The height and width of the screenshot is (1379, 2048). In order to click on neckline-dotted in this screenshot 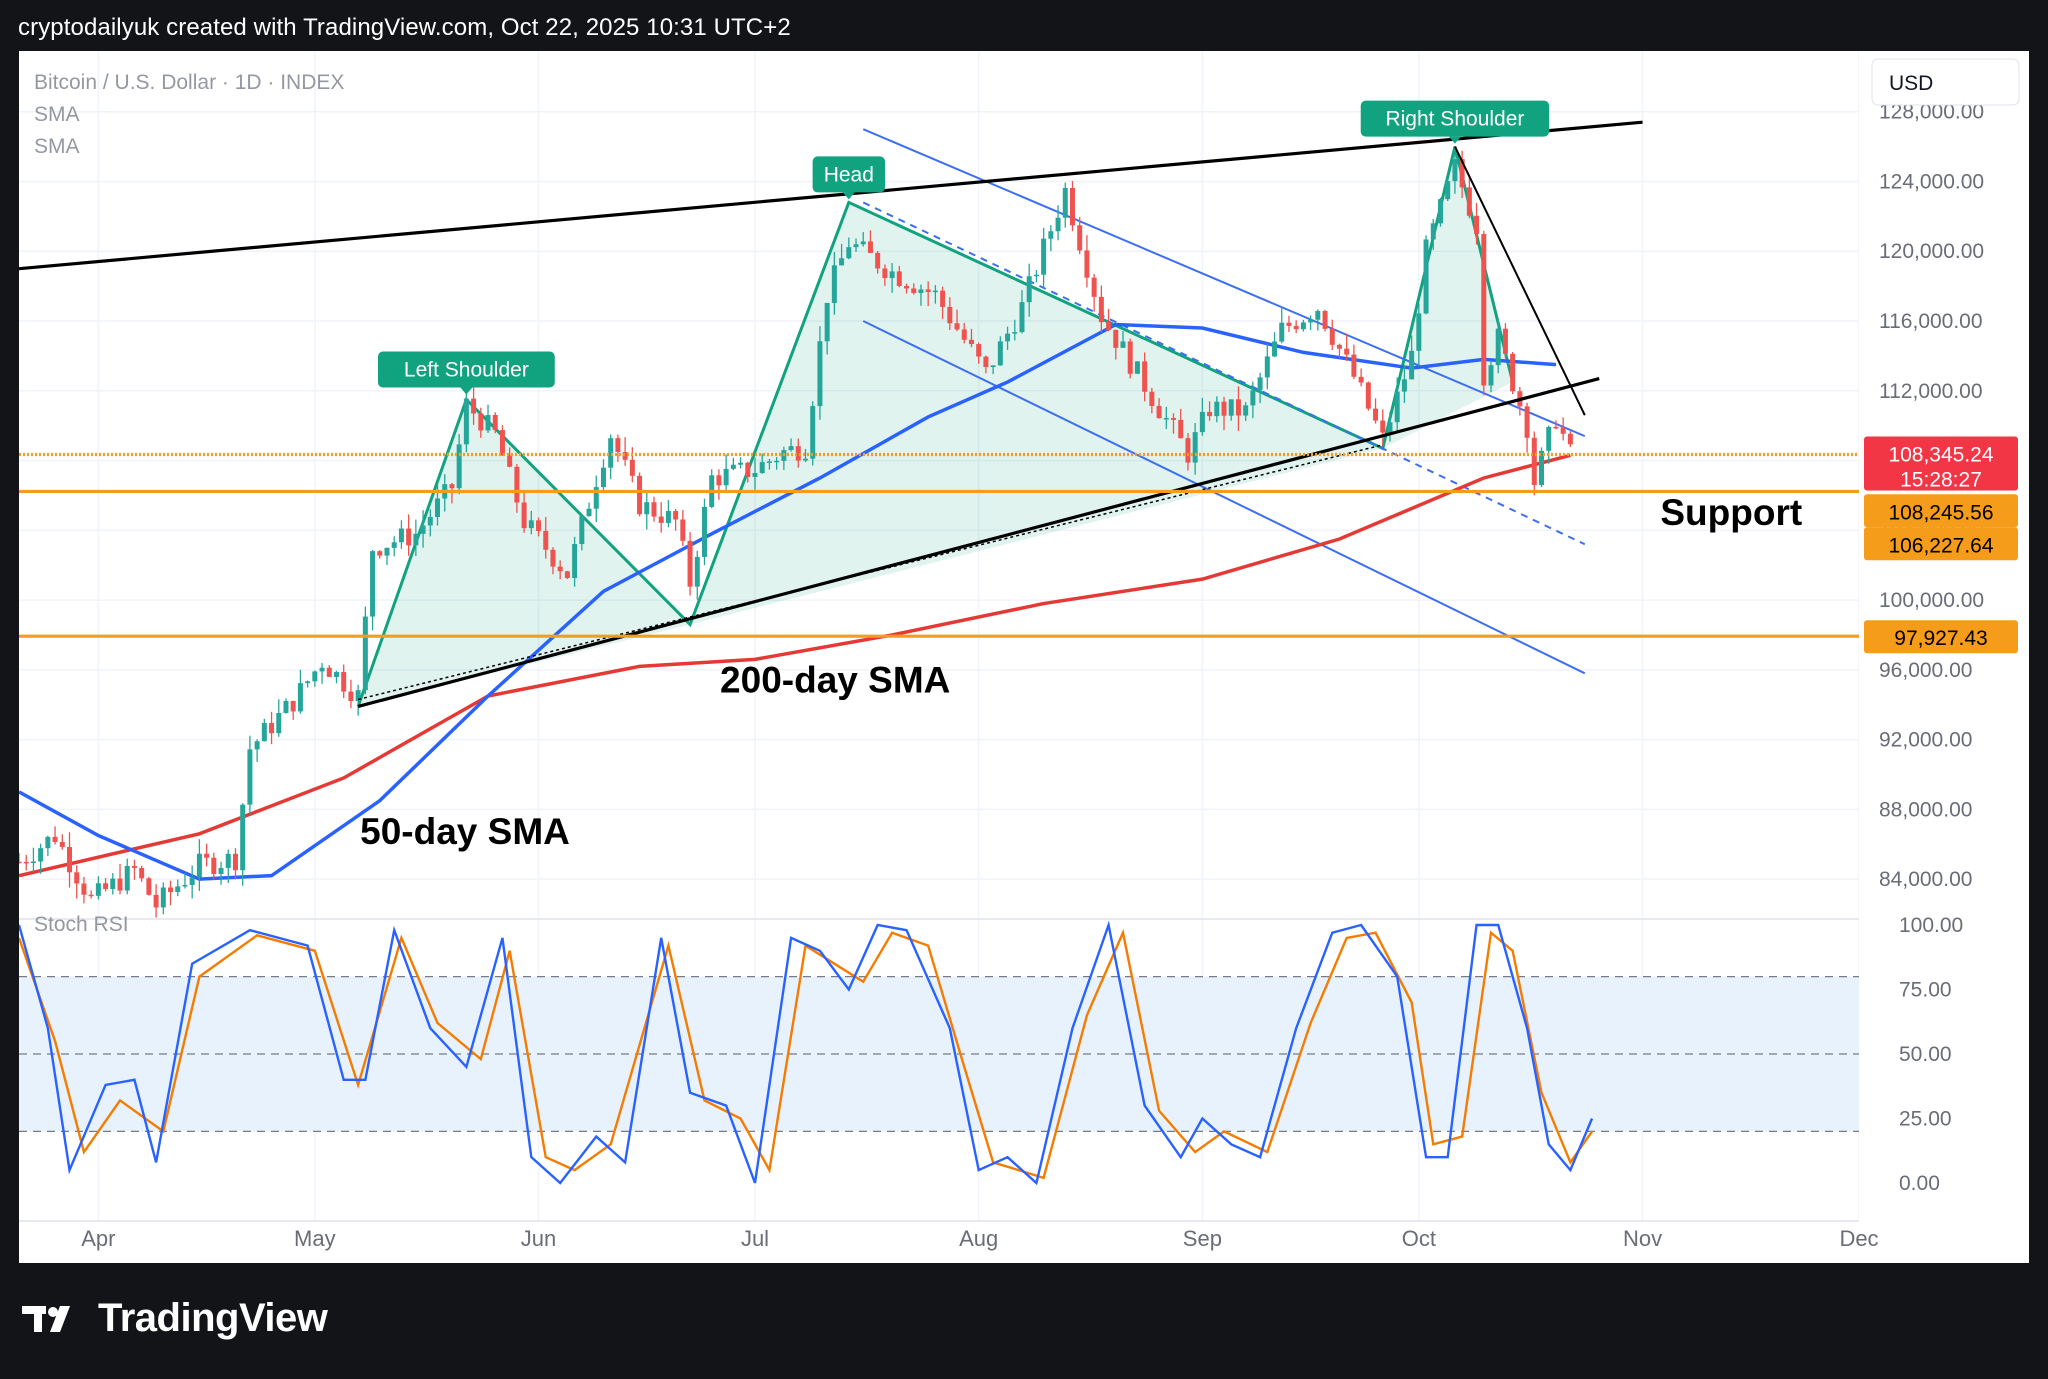, I will do `click(870, 572)`.